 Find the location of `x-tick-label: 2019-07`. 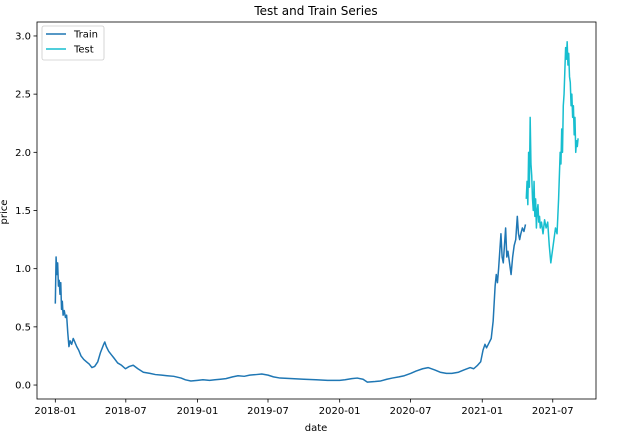

x-tick-label: 2019-07 is located at coordinates (268, 411).